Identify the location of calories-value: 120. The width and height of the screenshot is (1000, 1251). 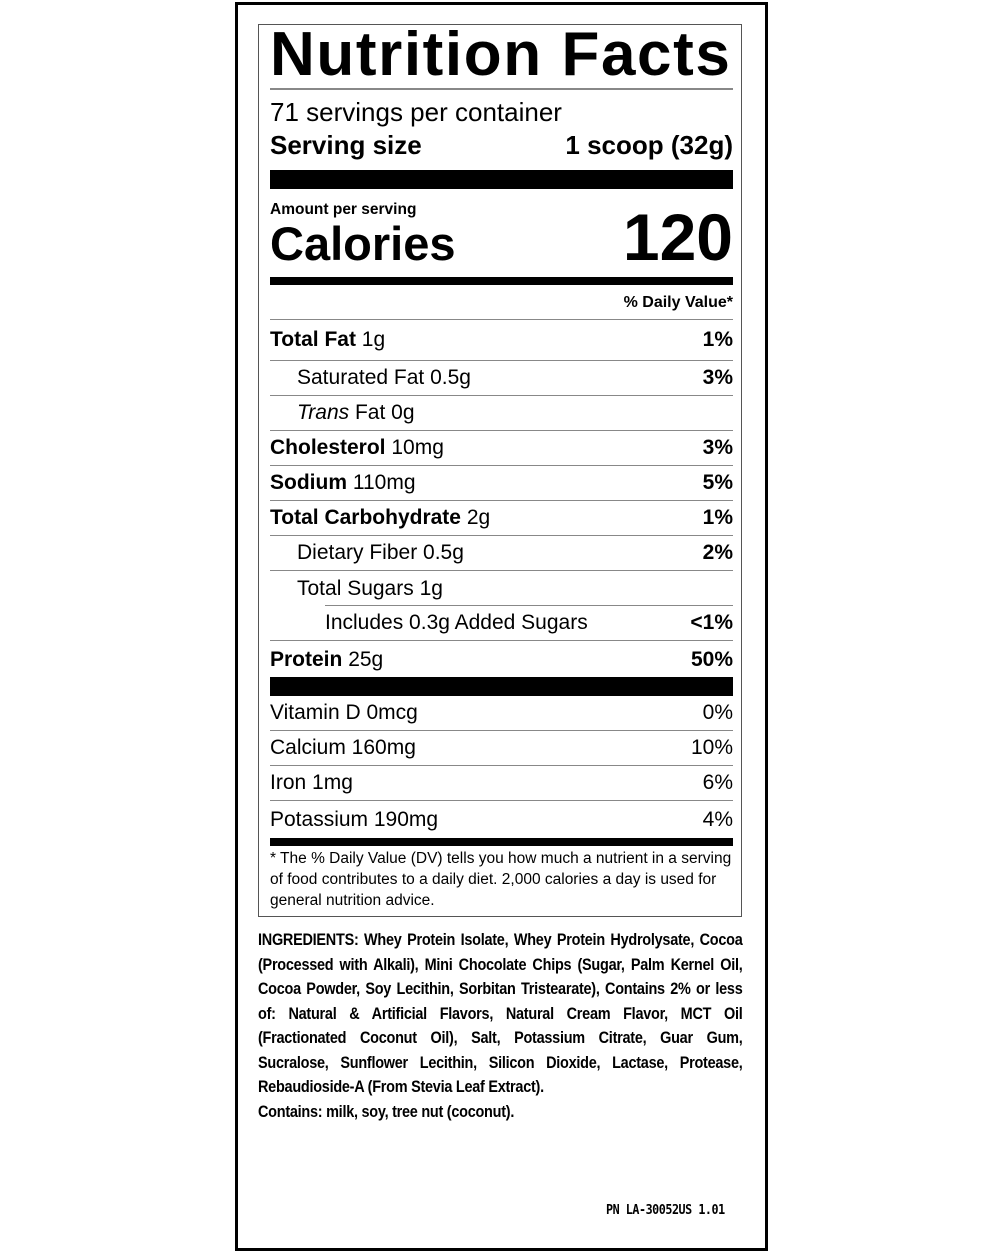
(677, 237).